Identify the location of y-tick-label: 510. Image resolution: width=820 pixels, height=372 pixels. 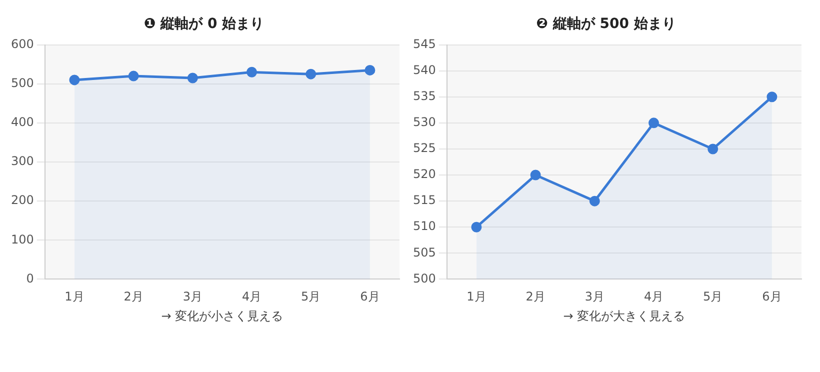
(424, 226).